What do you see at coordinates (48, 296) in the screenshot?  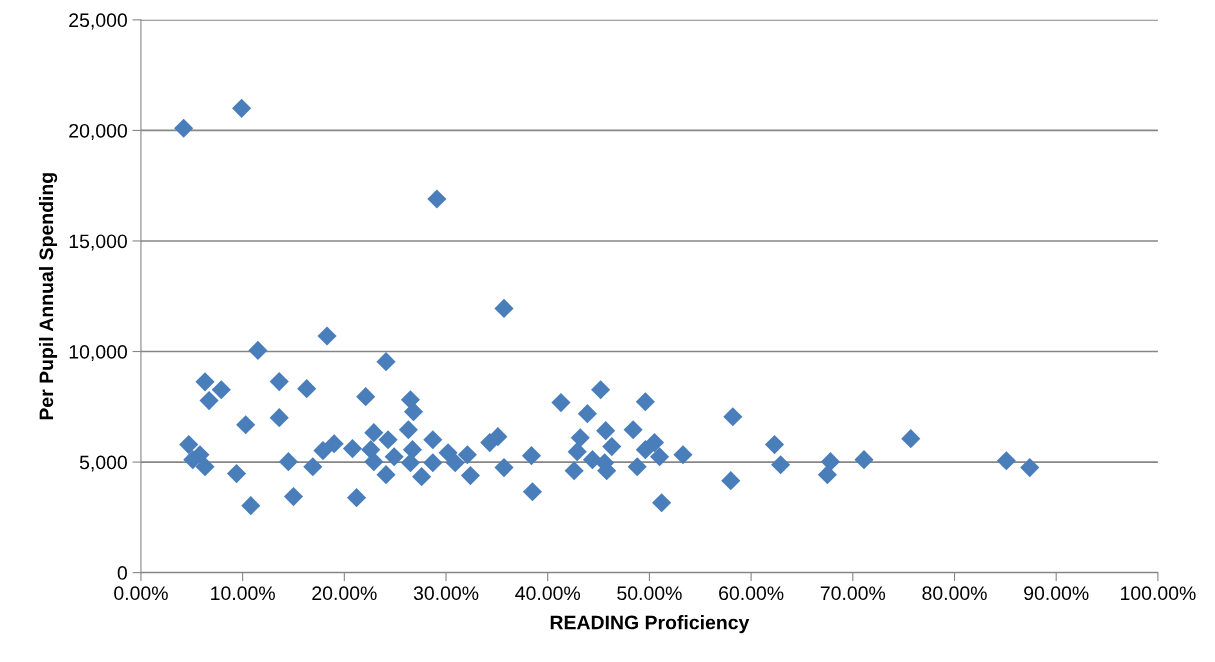 I see `y-axis-title: Per Pupil Annual Spending` at bounding box center [48, 296].